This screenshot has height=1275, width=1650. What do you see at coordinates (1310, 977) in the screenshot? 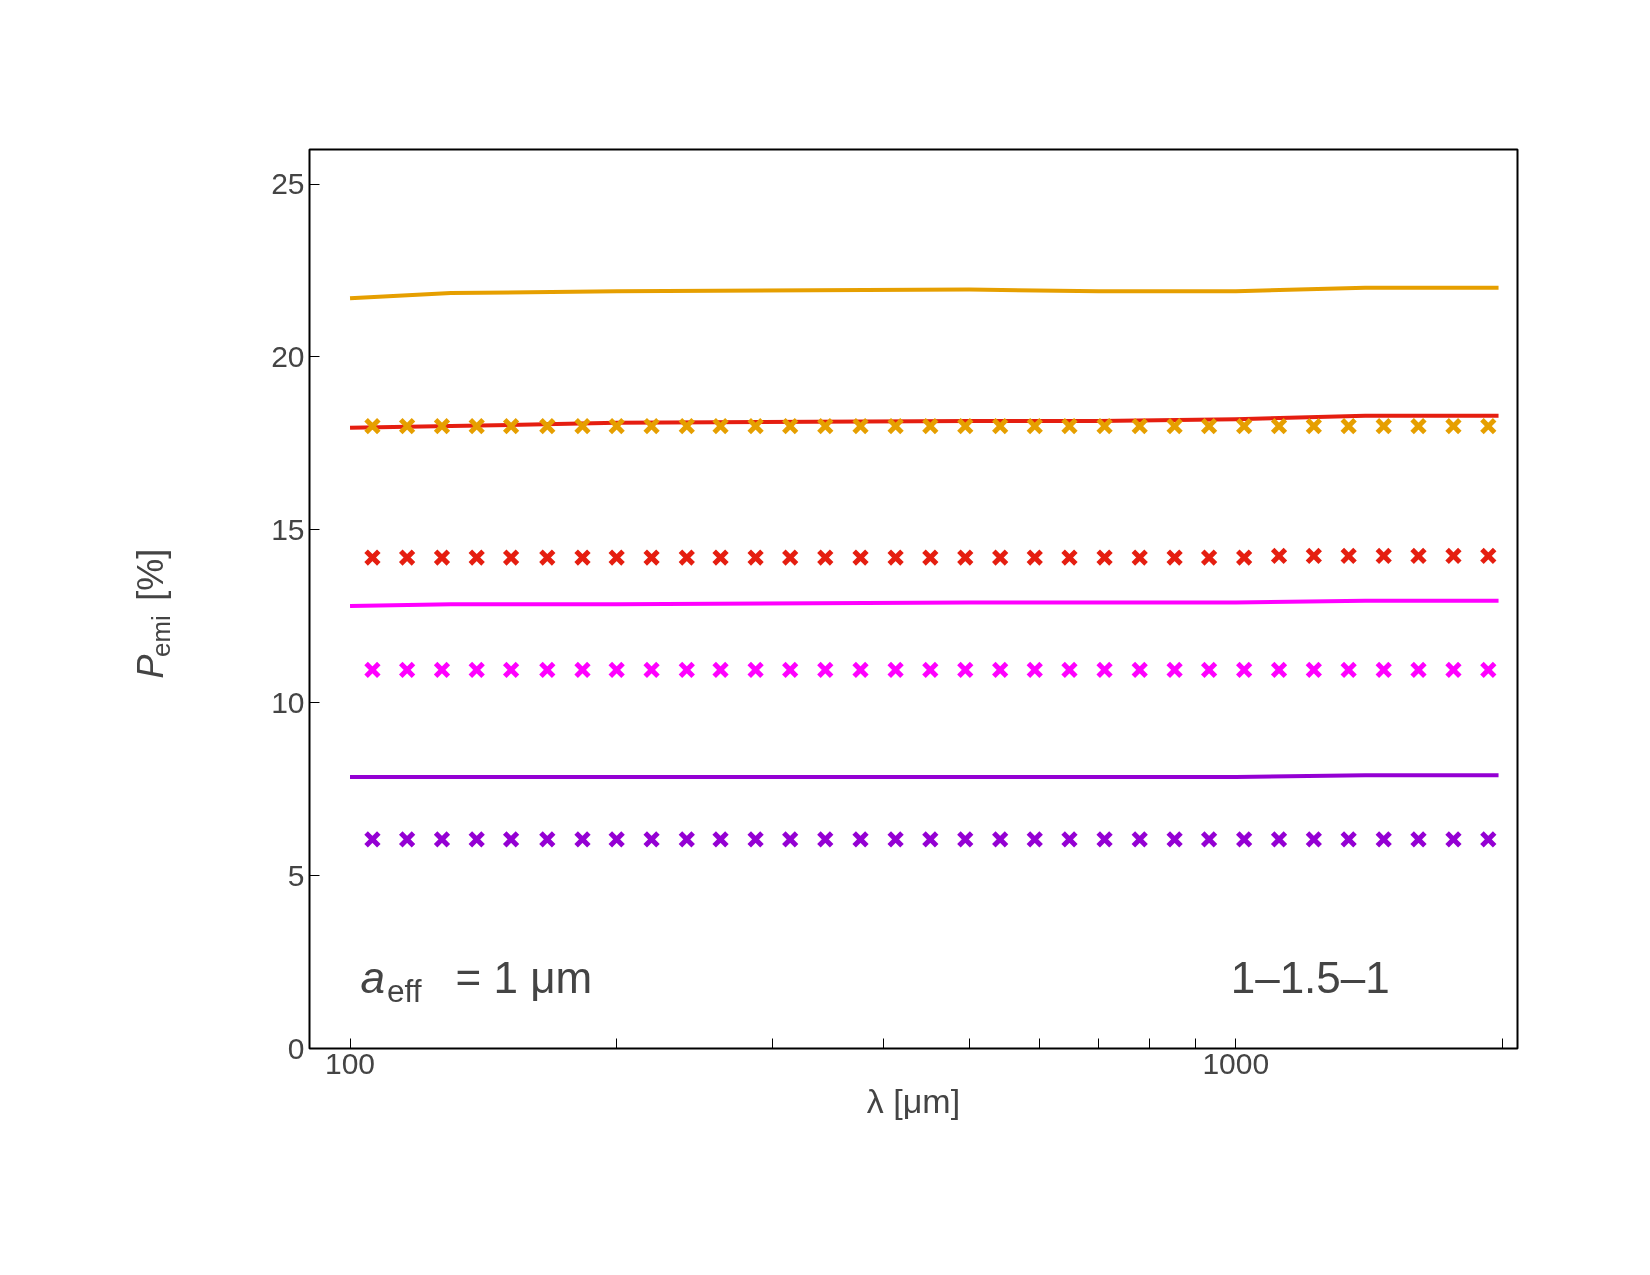
I see `annotation: 1–1.5–1` at bounding box center [1310, 977].